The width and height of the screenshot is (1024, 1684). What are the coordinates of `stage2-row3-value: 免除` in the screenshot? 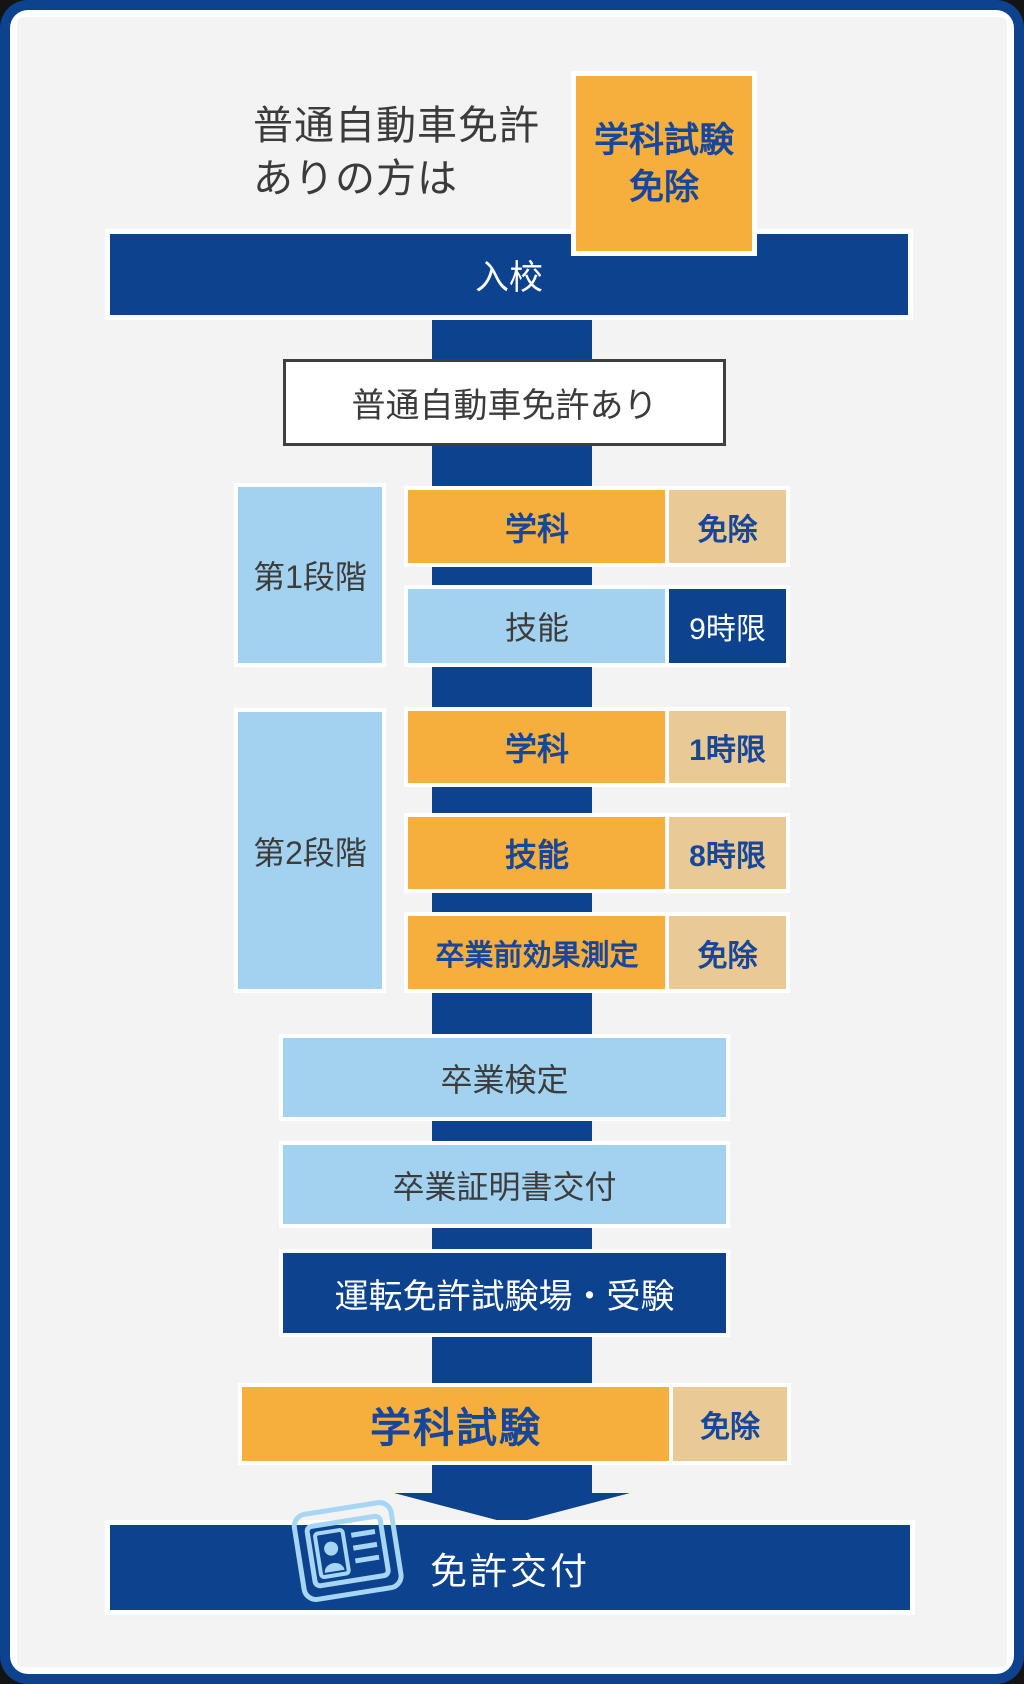 It's located at (727, 952).